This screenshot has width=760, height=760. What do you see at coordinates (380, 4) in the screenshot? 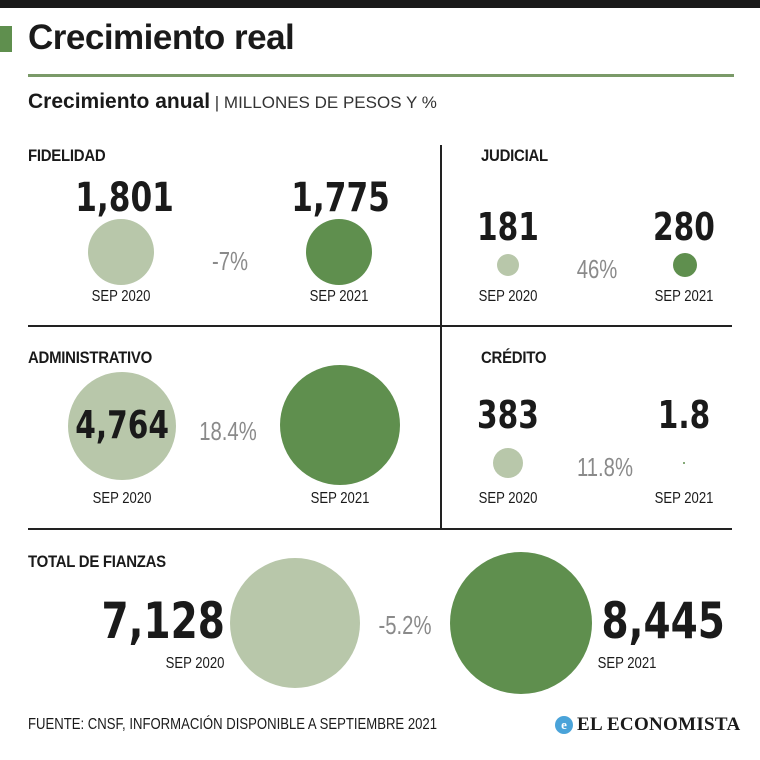
I see `top-bar` at bounding box center [380, 4].